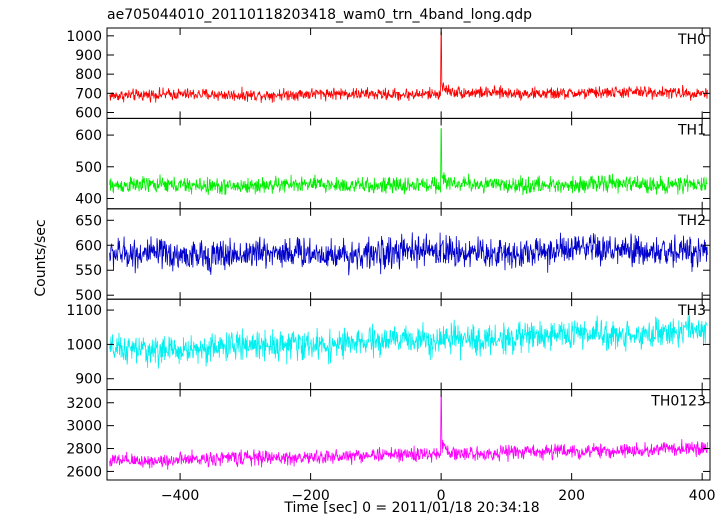 The image size is (718, 516). What do you see at coordinates (84, 404) in the screenshot?
I see `y-tick-label: 3200` at bounding box center [84, 404].